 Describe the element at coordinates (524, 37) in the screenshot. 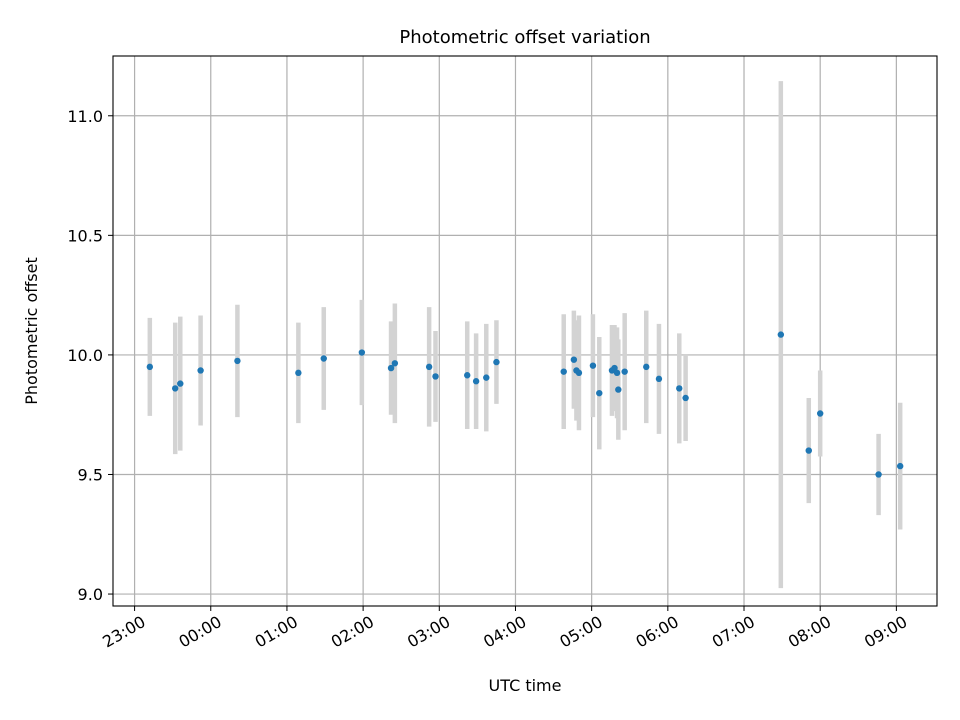

I see `chart-title: Photometric offset variation` at that location.